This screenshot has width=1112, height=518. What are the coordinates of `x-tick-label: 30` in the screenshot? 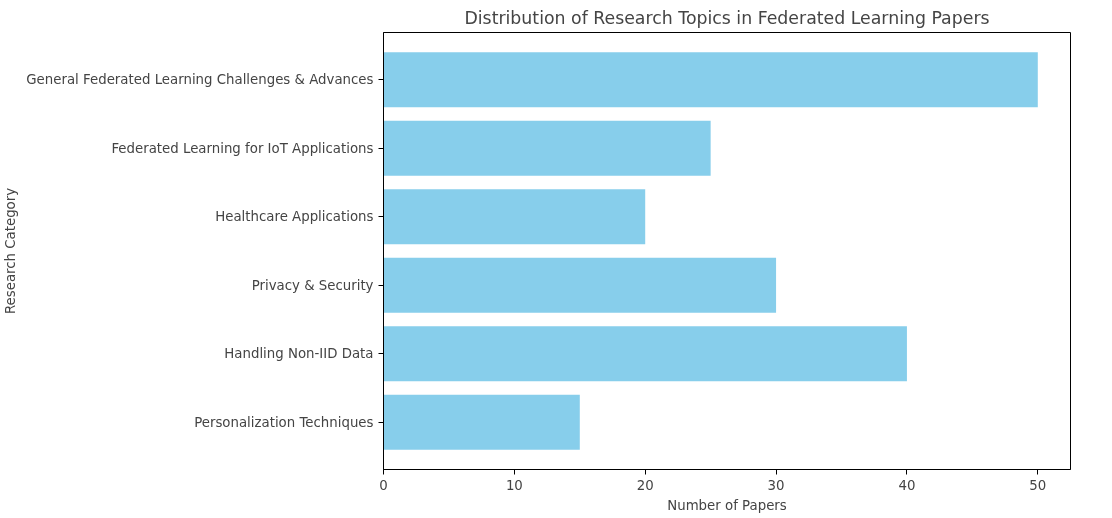 It's located at (776, 485).